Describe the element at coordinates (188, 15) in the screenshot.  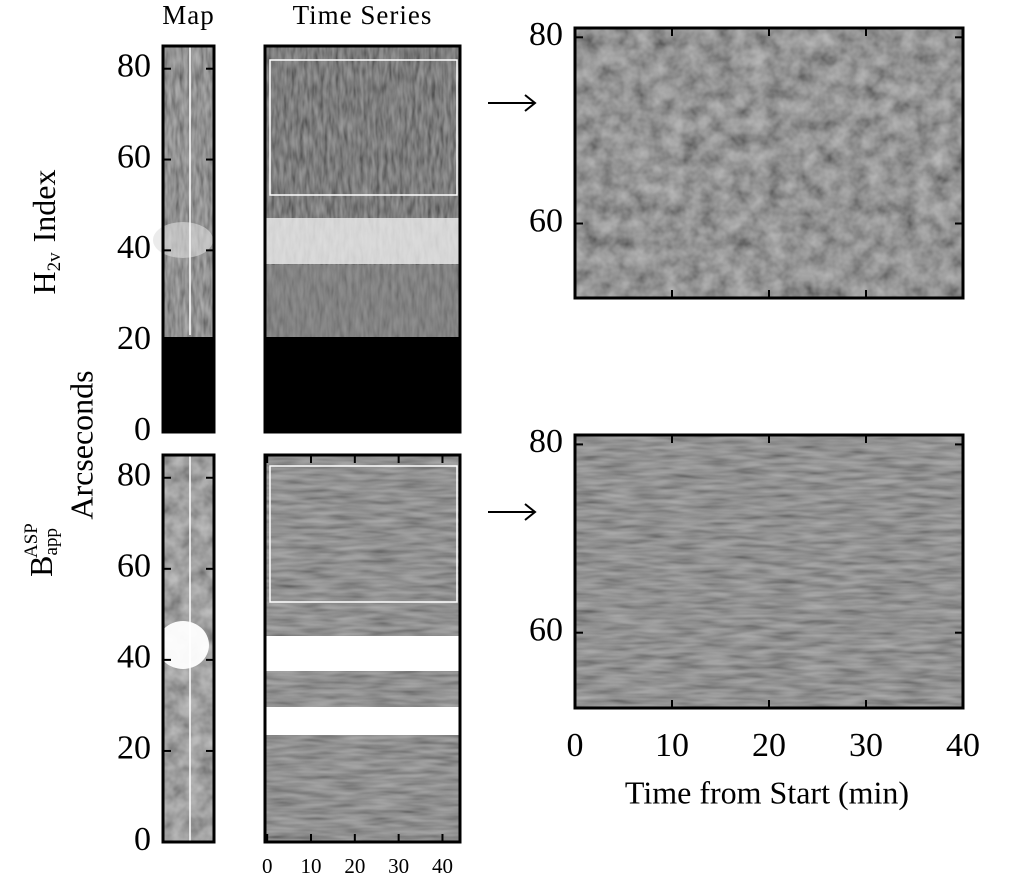
I see `panel-title: Map` at that location.